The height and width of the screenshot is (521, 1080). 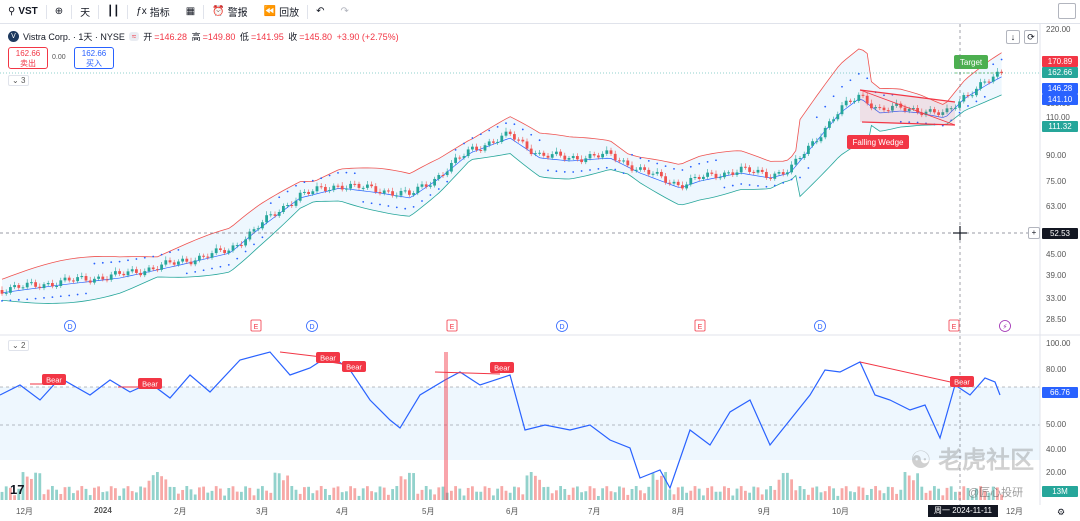 What do you see at coordinates (1067, 11) in the screenshot?
I see `fullscreen-button` at bounding box center [1067, 11].